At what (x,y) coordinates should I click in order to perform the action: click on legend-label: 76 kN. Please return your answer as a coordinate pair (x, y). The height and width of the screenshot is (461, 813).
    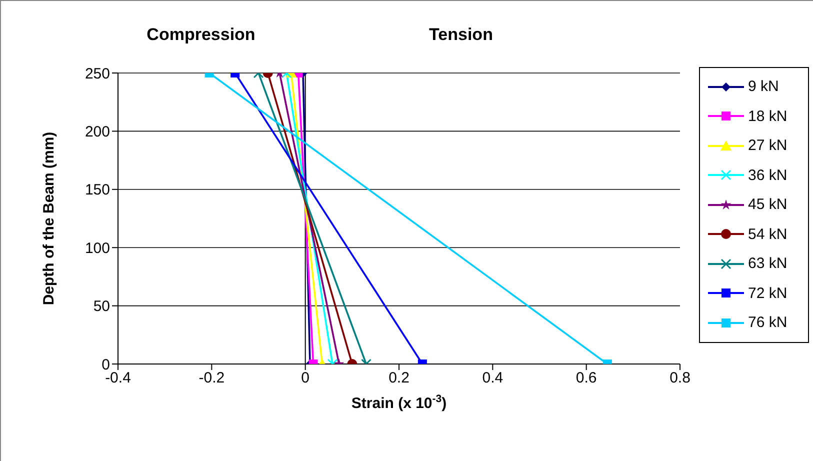
    Looking at the image, I should click on (768, 323).